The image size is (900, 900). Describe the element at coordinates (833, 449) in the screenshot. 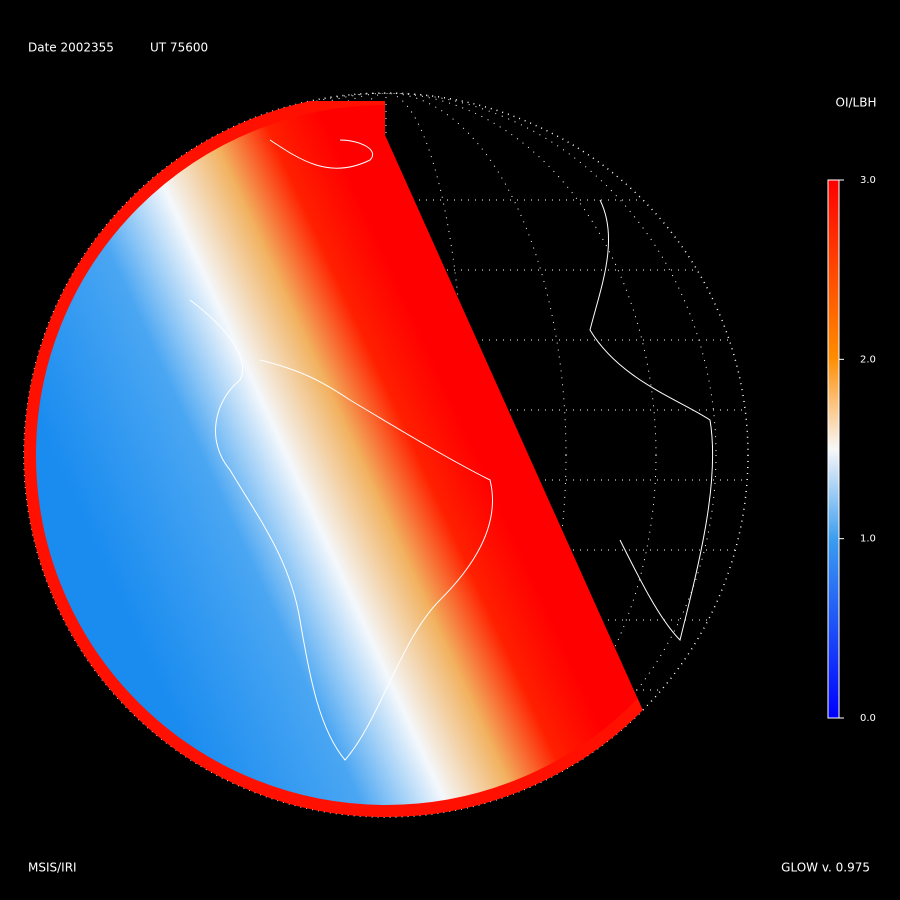

I see `colorbar` at that location.